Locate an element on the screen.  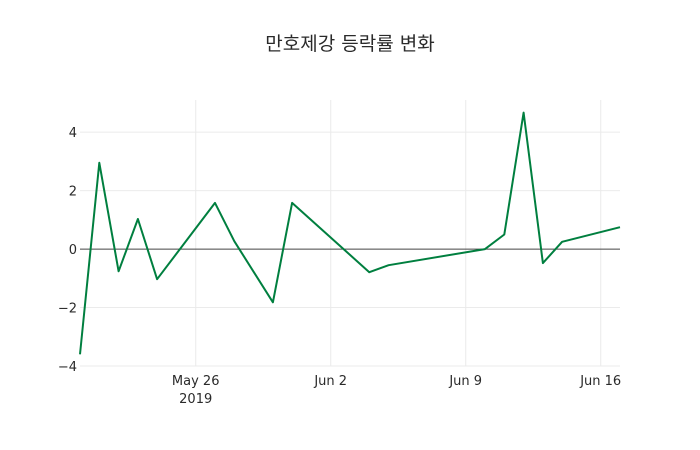
y-tick-label: −4 is located at coordinates (67, 367).